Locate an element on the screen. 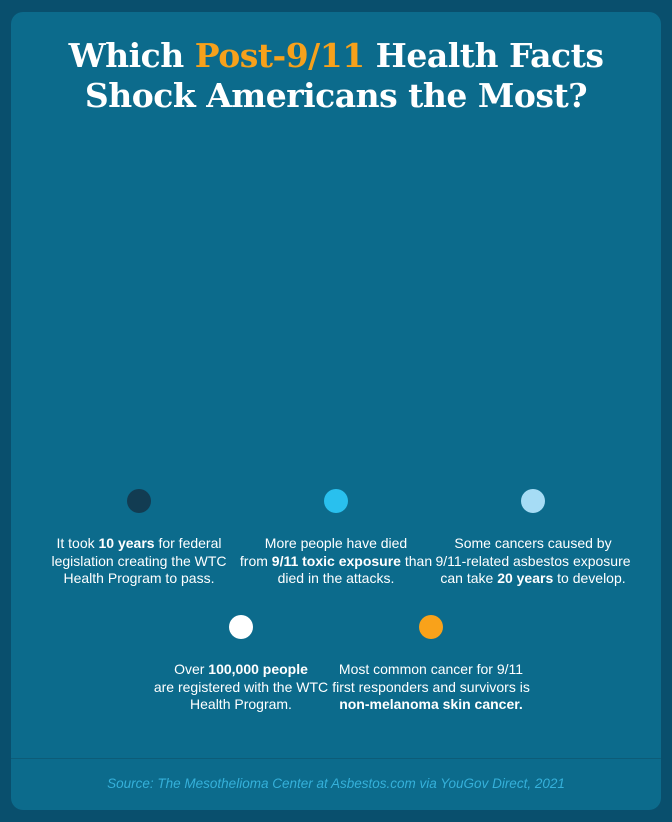 Image resolution: width=672 pixels, height=822 pixels. light-blue-dot-icon is located at coordinates (533, 501).